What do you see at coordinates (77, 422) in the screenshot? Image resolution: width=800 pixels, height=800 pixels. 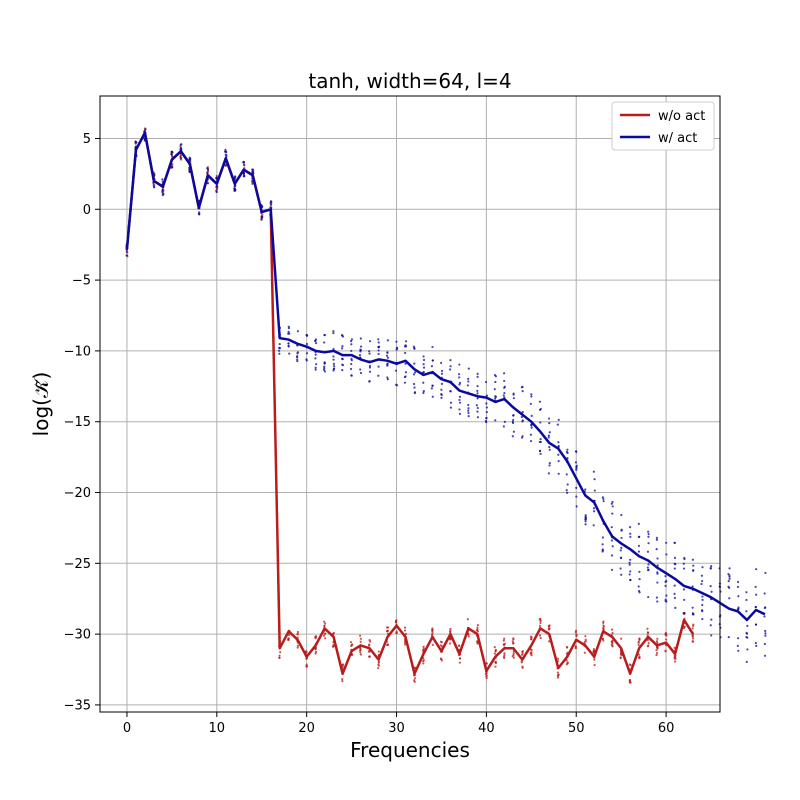 I see `y-tick-label-4: −15` at bounding box center [77, 422].